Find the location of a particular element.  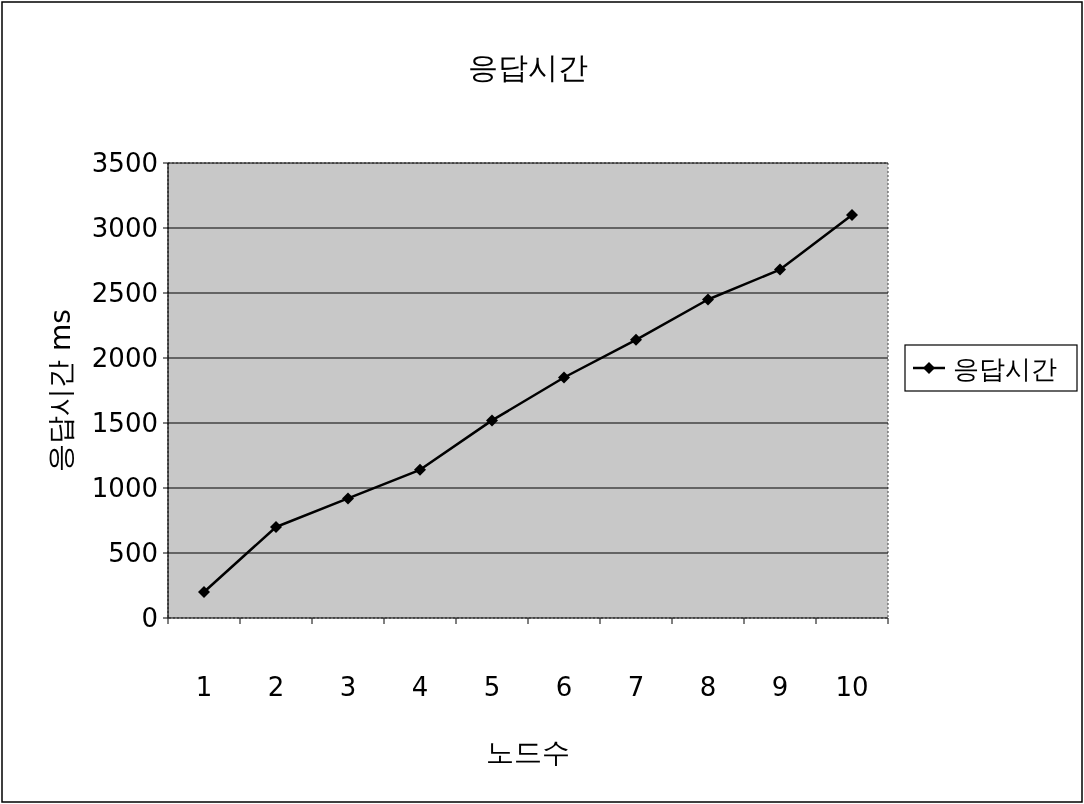

y-tick-label: 1500 is located at coordinates (124, 423).